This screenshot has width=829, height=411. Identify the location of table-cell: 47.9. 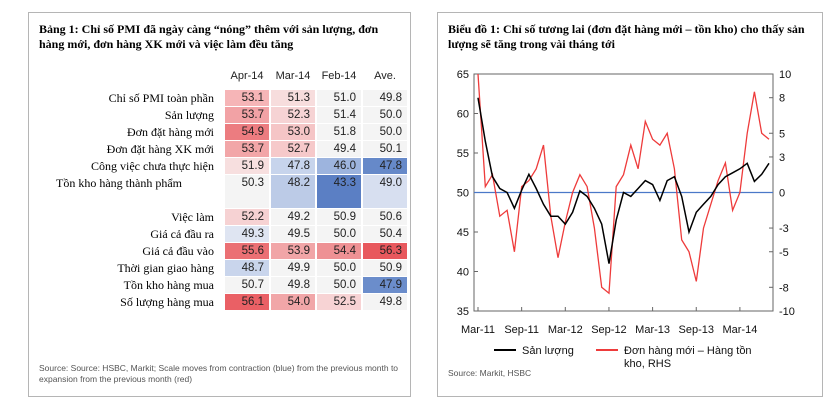
(385, 285).